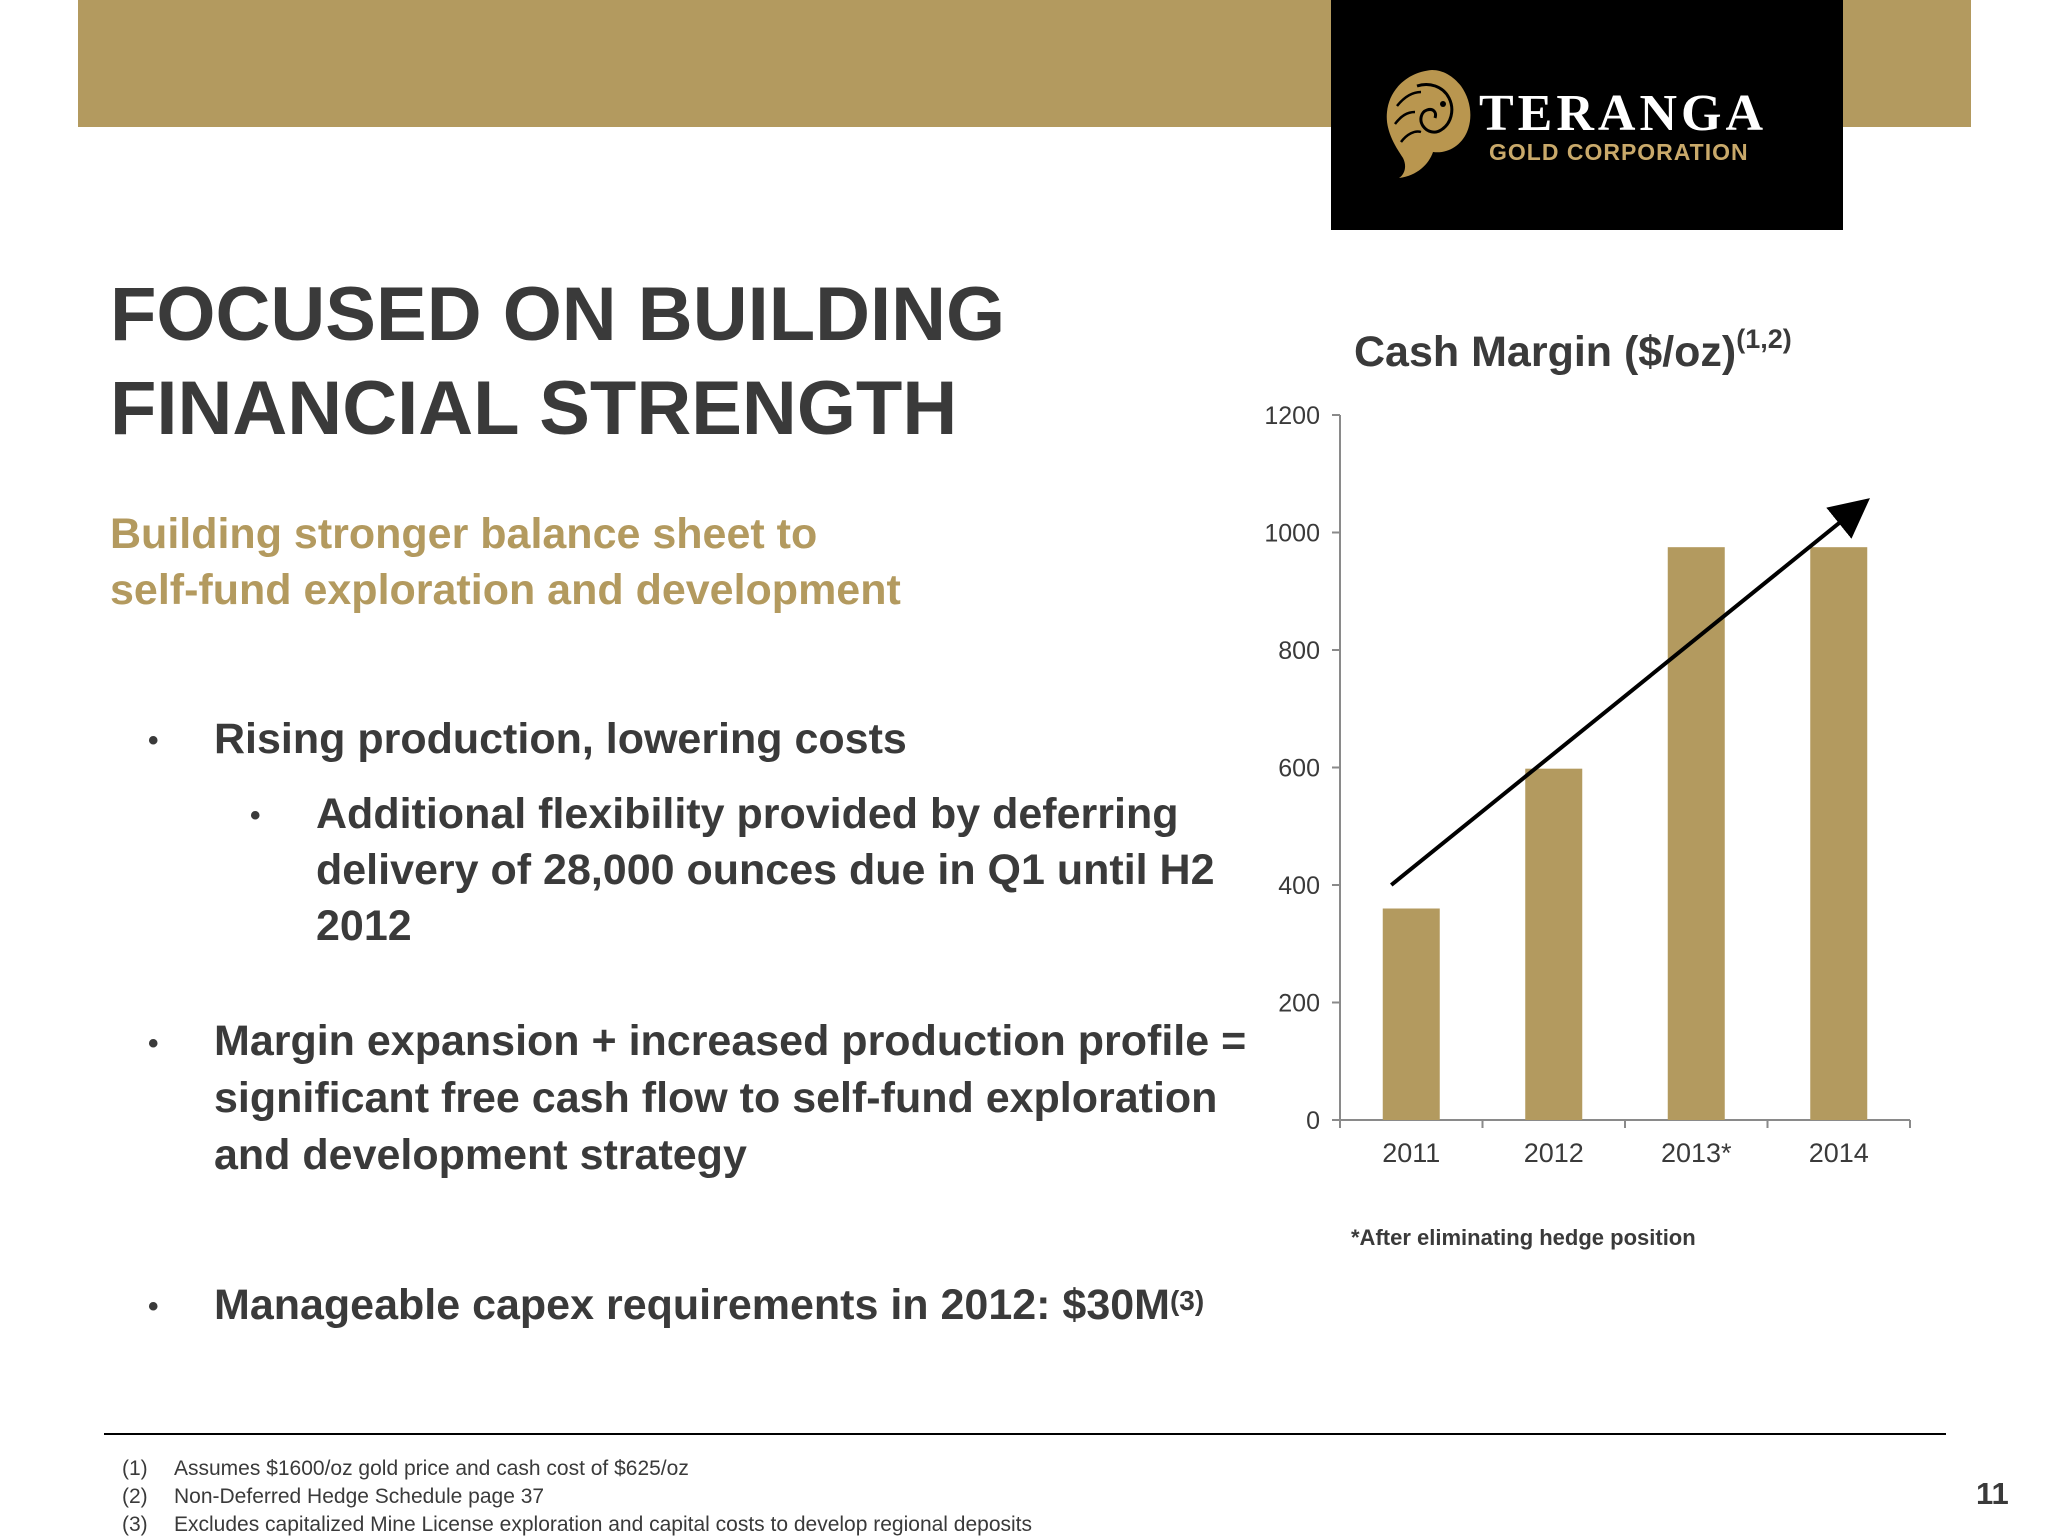  Describe the element at coordinates (135, 1496) in the screenshot. I see `footnote-number: (2)` at that location.